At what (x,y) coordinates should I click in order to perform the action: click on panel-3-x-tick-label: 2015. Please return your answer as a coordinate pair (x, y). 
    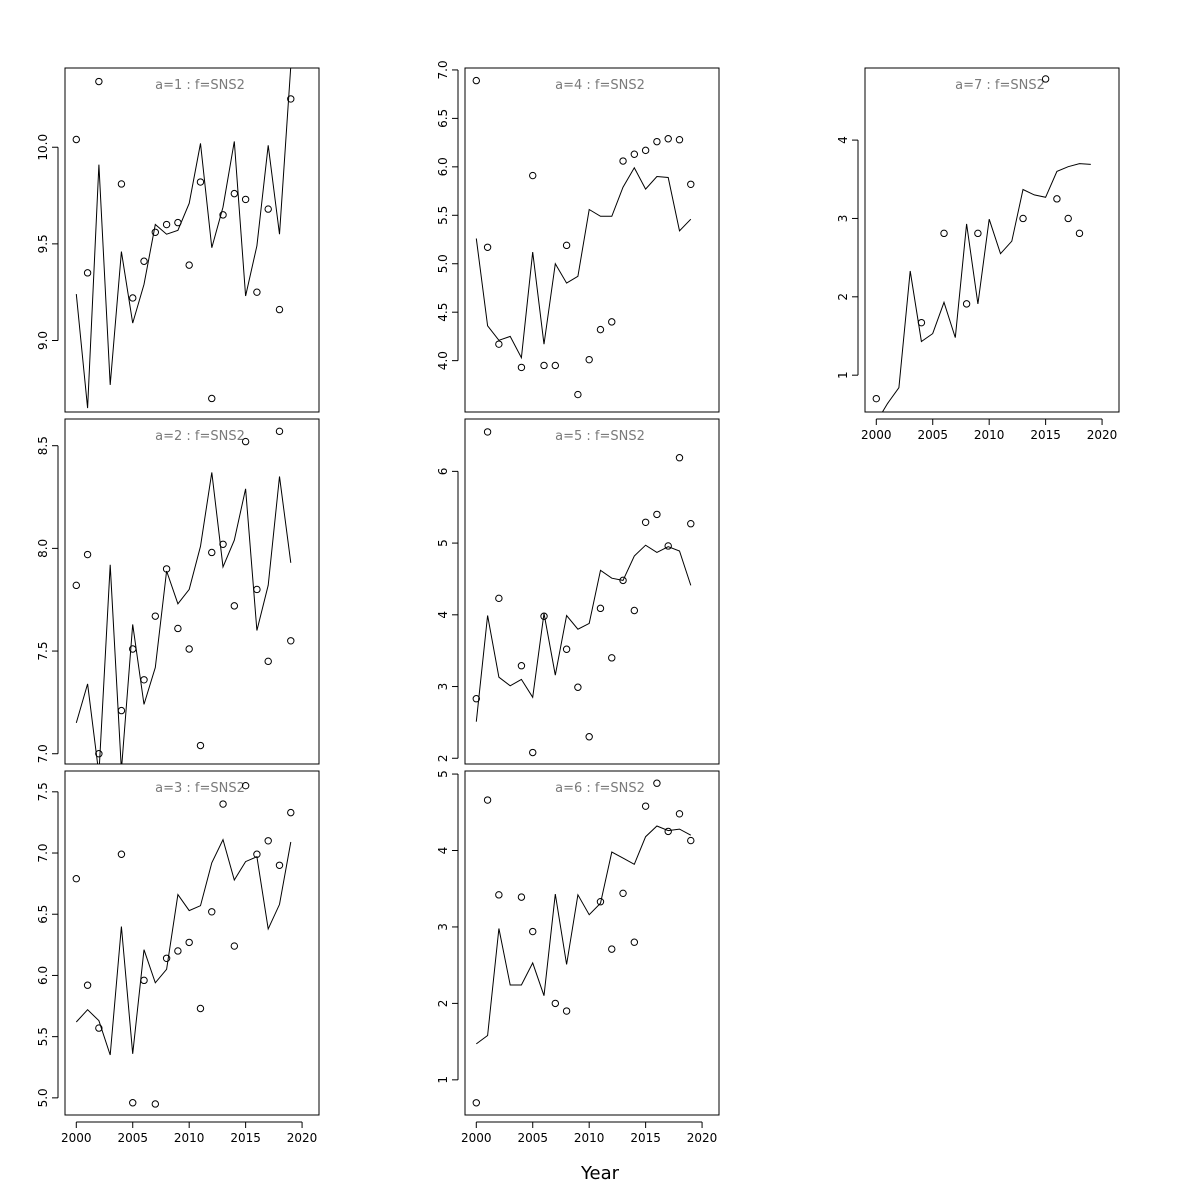
    Looking at the image, I should click on (245, 1138).